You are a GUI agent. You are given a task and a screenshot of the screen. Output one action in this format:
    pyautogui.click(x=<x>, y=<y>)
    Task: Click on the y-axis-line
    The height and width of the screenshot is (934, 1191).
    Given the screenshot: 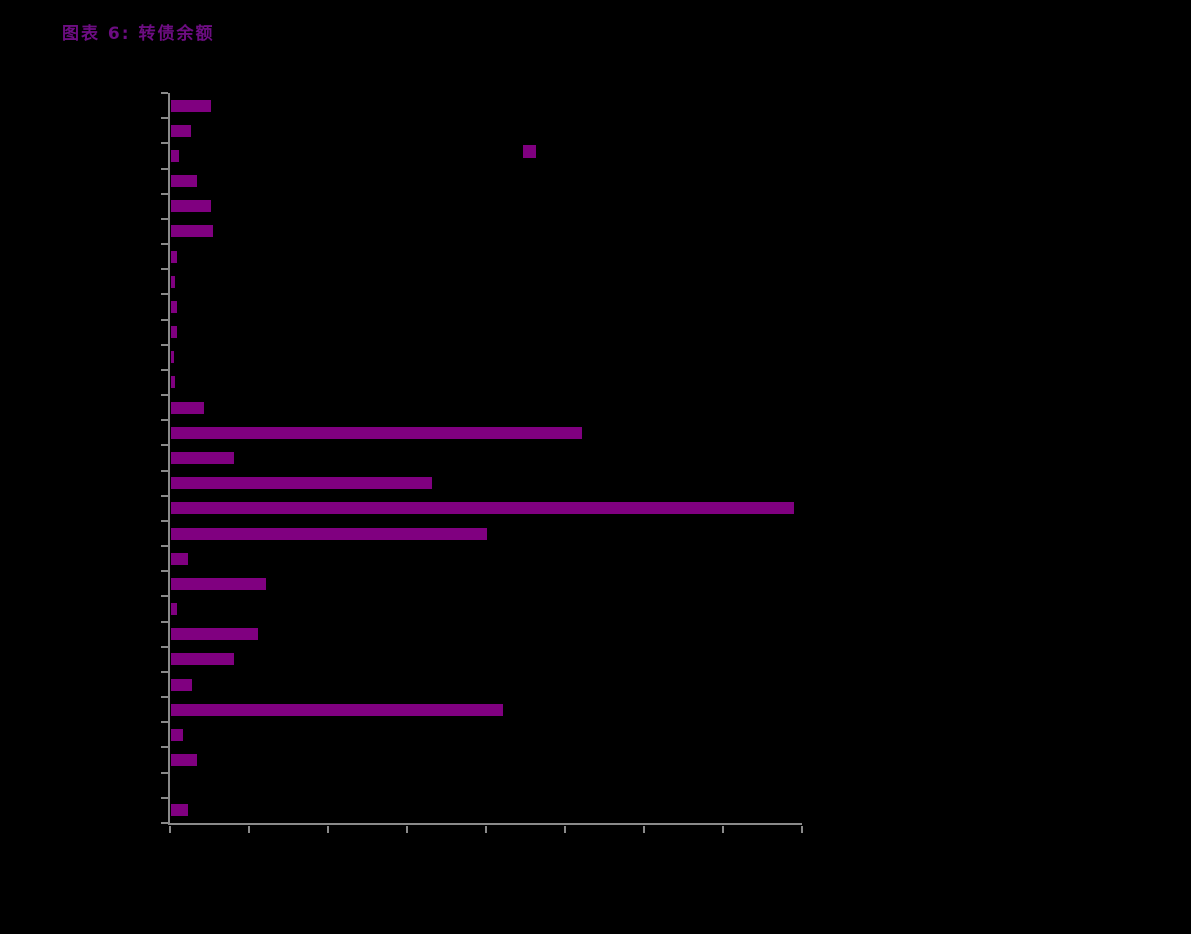 What is the action you would take?
    pyautogui.click(x=169, y=459)
    